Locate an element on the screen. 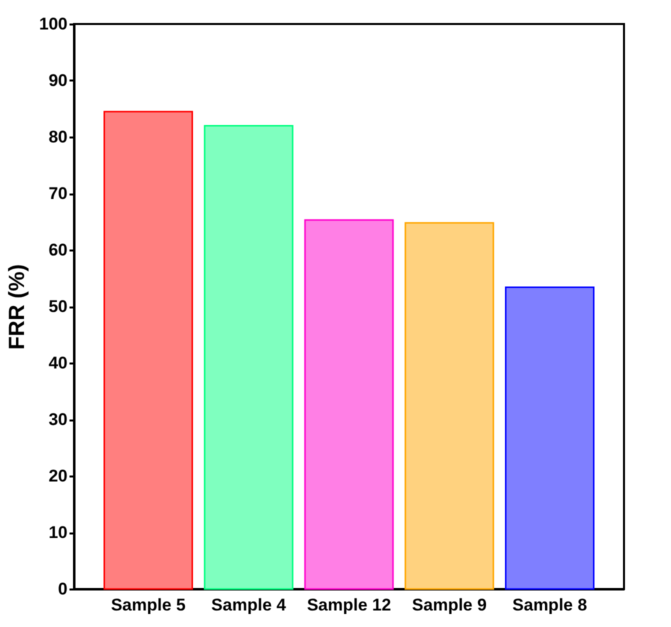  y-tick-label: 0 is located at coordinates (63, 589).